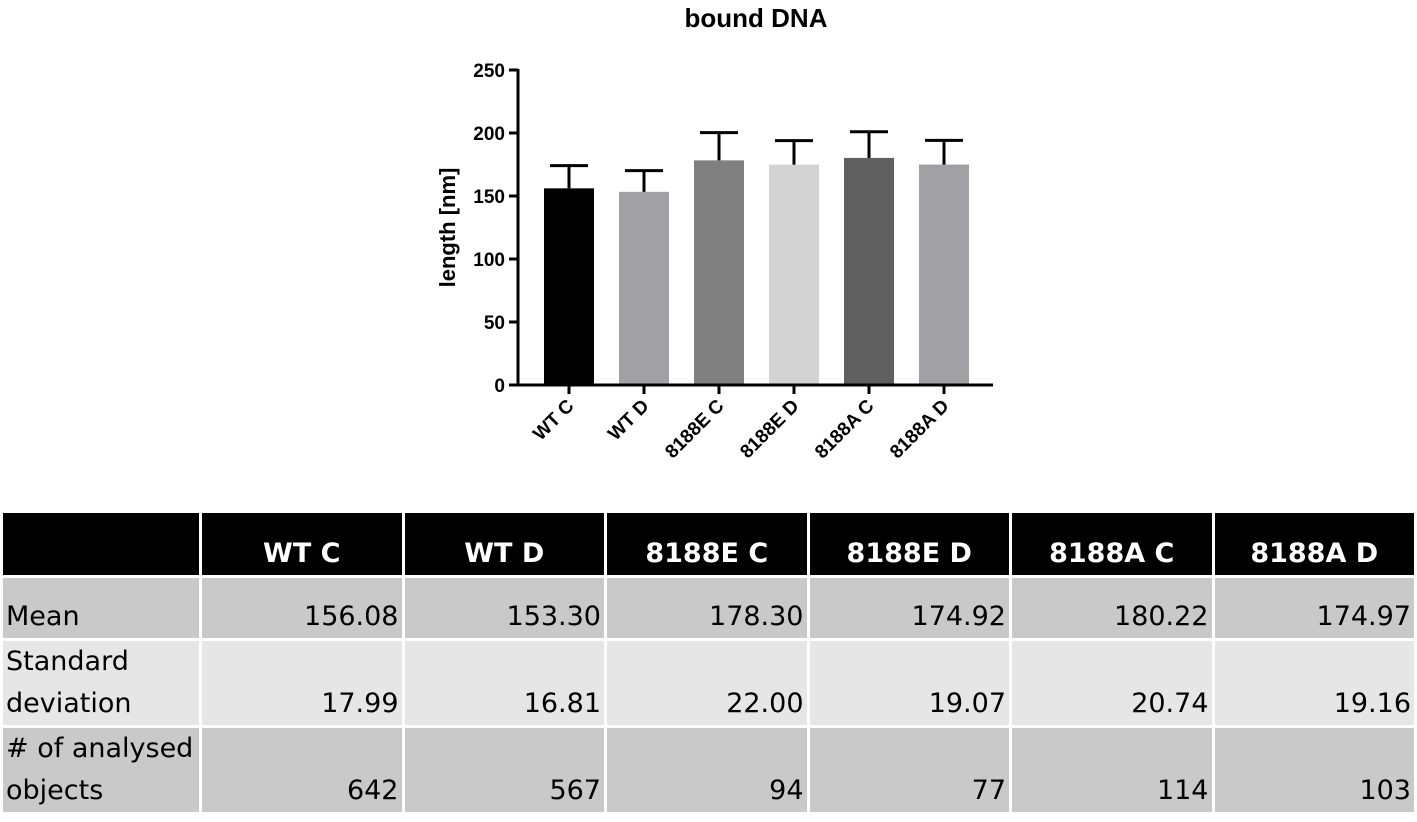 The width and height of the screenshot is (1417, 822). I want to click on y-tick-label: 50, so click(494, 323).